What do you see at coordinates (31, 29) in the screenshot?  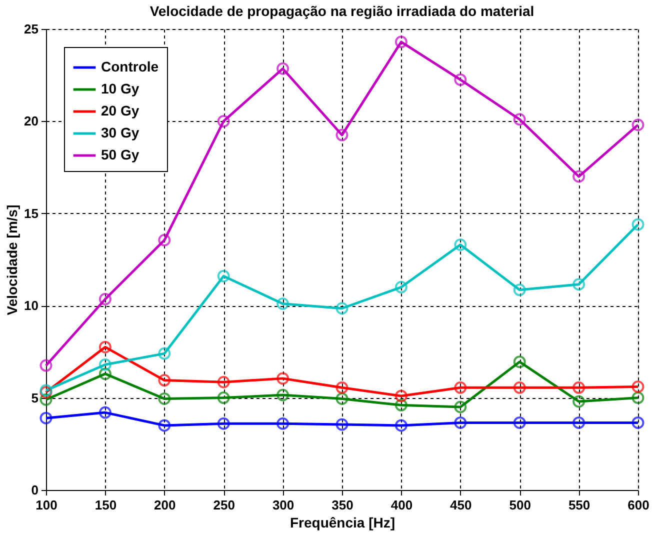 I see `y-tick-label: 25` at bounding box center [31, 29].